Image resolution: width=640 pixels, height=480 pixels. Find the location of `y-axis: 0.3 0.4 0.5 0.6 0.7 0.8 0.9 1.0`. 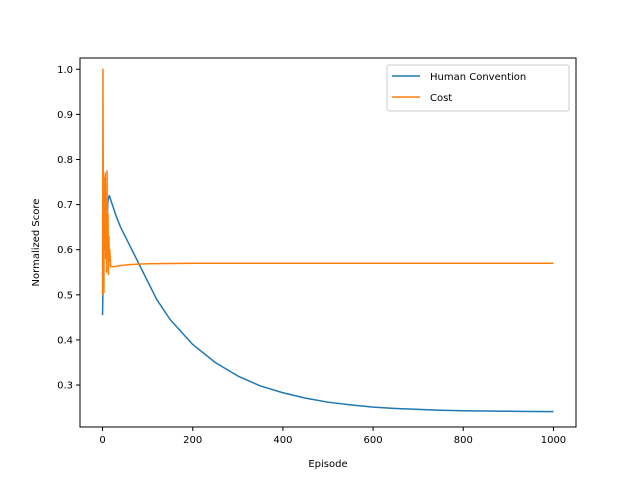

y-axis: 0.3 0.4 0.5 0.6 0.7 0.8 0.9 1.0 is located at coordinates (68, 228).